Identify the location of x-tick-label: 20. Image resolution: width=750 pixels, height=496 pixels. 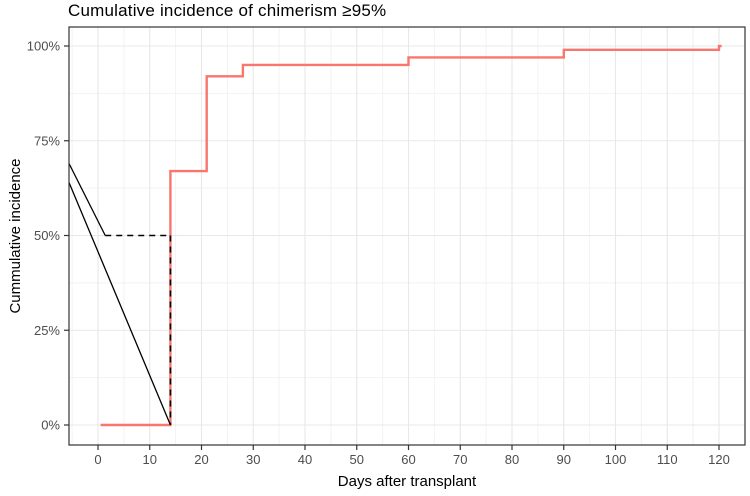
(201, 459).